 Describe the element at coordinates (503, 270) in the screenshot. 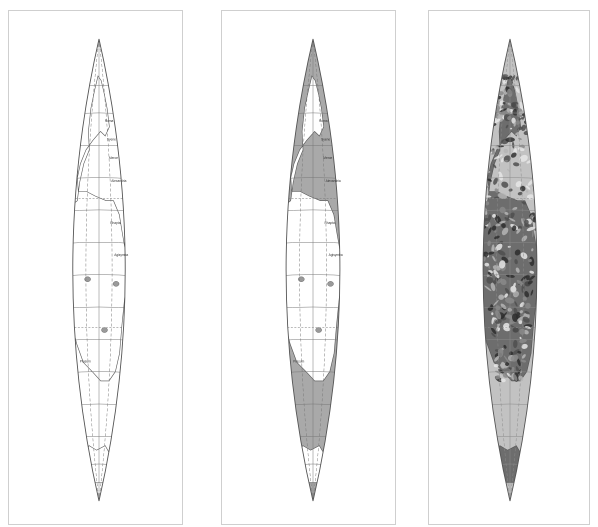

I see `meridian-line` at that location.